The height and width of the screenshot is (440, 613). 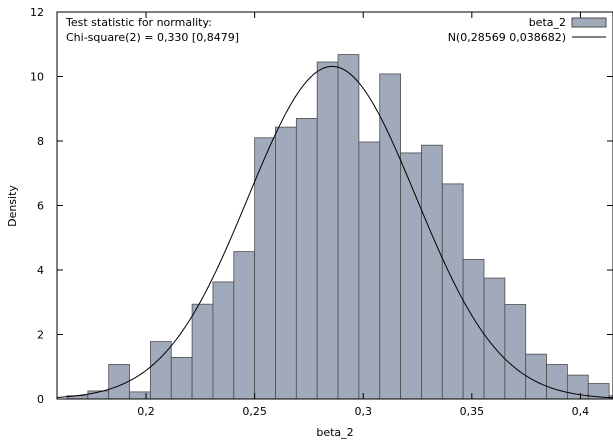 What do you see at coordinates (40, 270) in the screenshot?
I see `y-tick-label: 4` at bounding box center [40, 270].